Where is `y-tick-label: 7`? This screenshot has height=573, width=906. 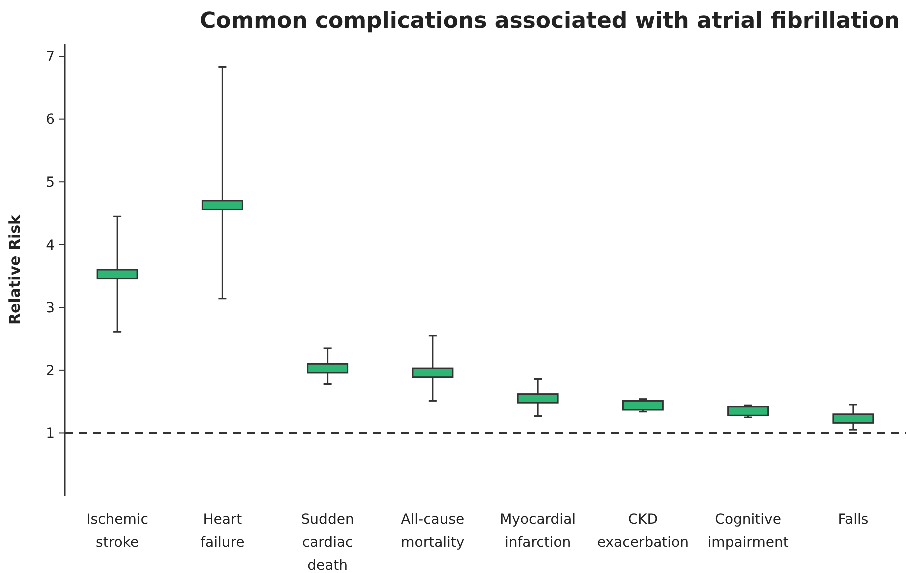
y-tick-label: 7 is located at coordinates (50, 57).